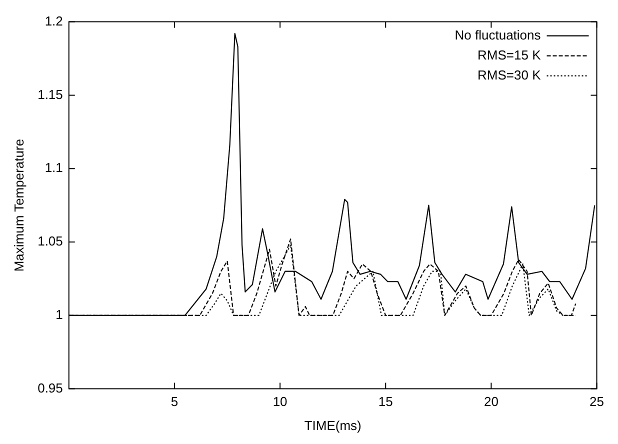 This screenshot has width=618, height=444. Describe the element at coordinates (280, 402) in the screenshot. I see `x-tick-label: 10` at that location.